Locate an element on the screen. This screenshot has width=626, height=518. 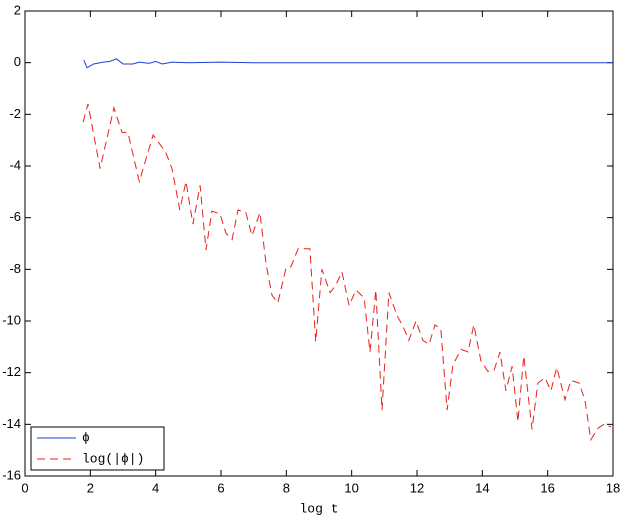
x-tick-label: 12 is located at coordinates (417, 487).